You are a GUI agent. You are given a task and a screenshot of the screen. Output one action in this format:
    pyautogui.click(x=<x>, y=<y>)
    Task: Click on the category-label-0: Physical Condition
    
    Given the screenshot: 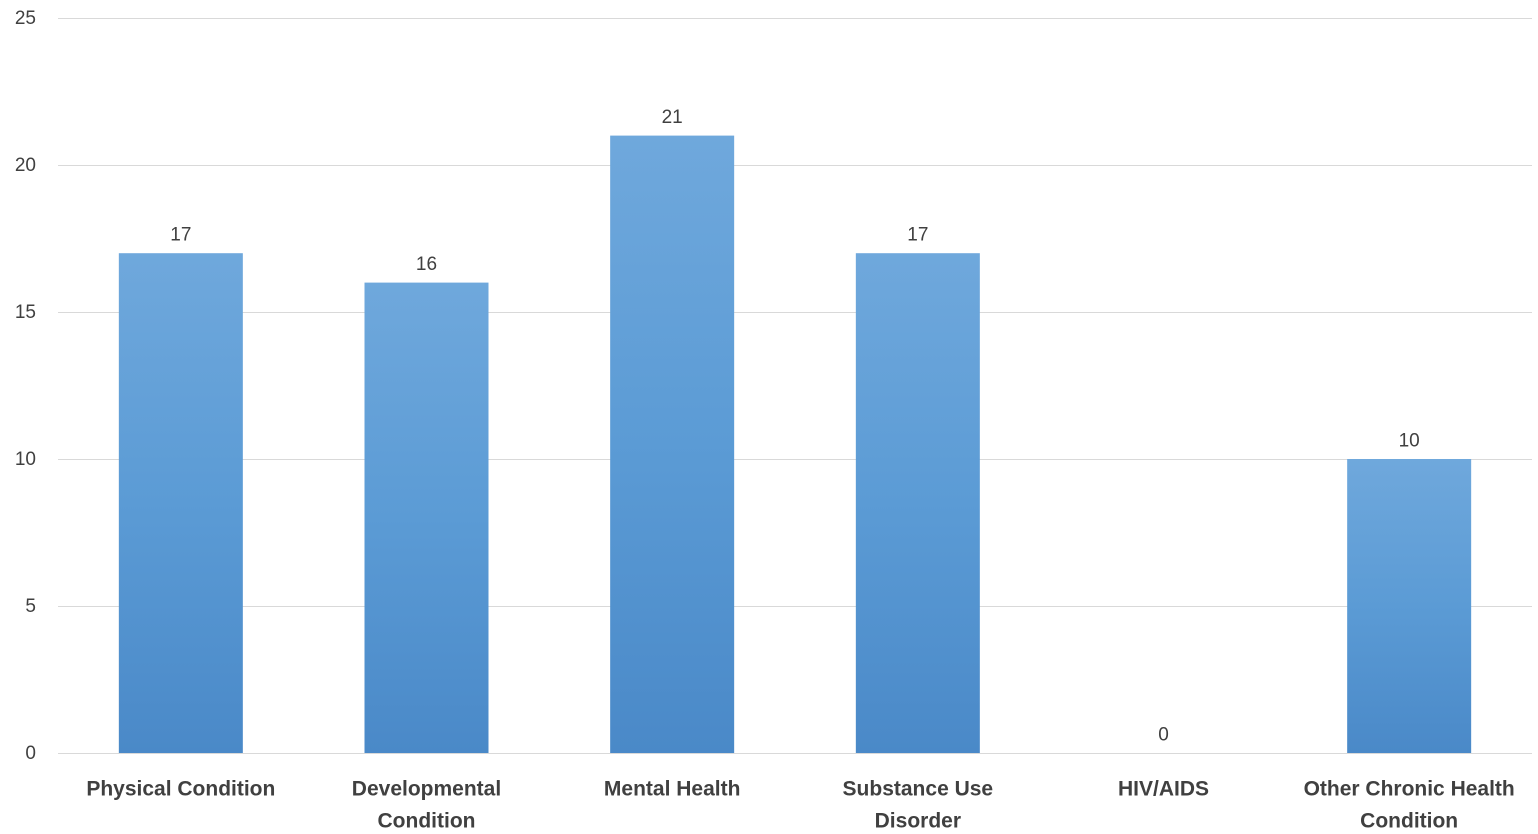 What is the action you would take?
    pyautogui.click(x=180, y=789)
    